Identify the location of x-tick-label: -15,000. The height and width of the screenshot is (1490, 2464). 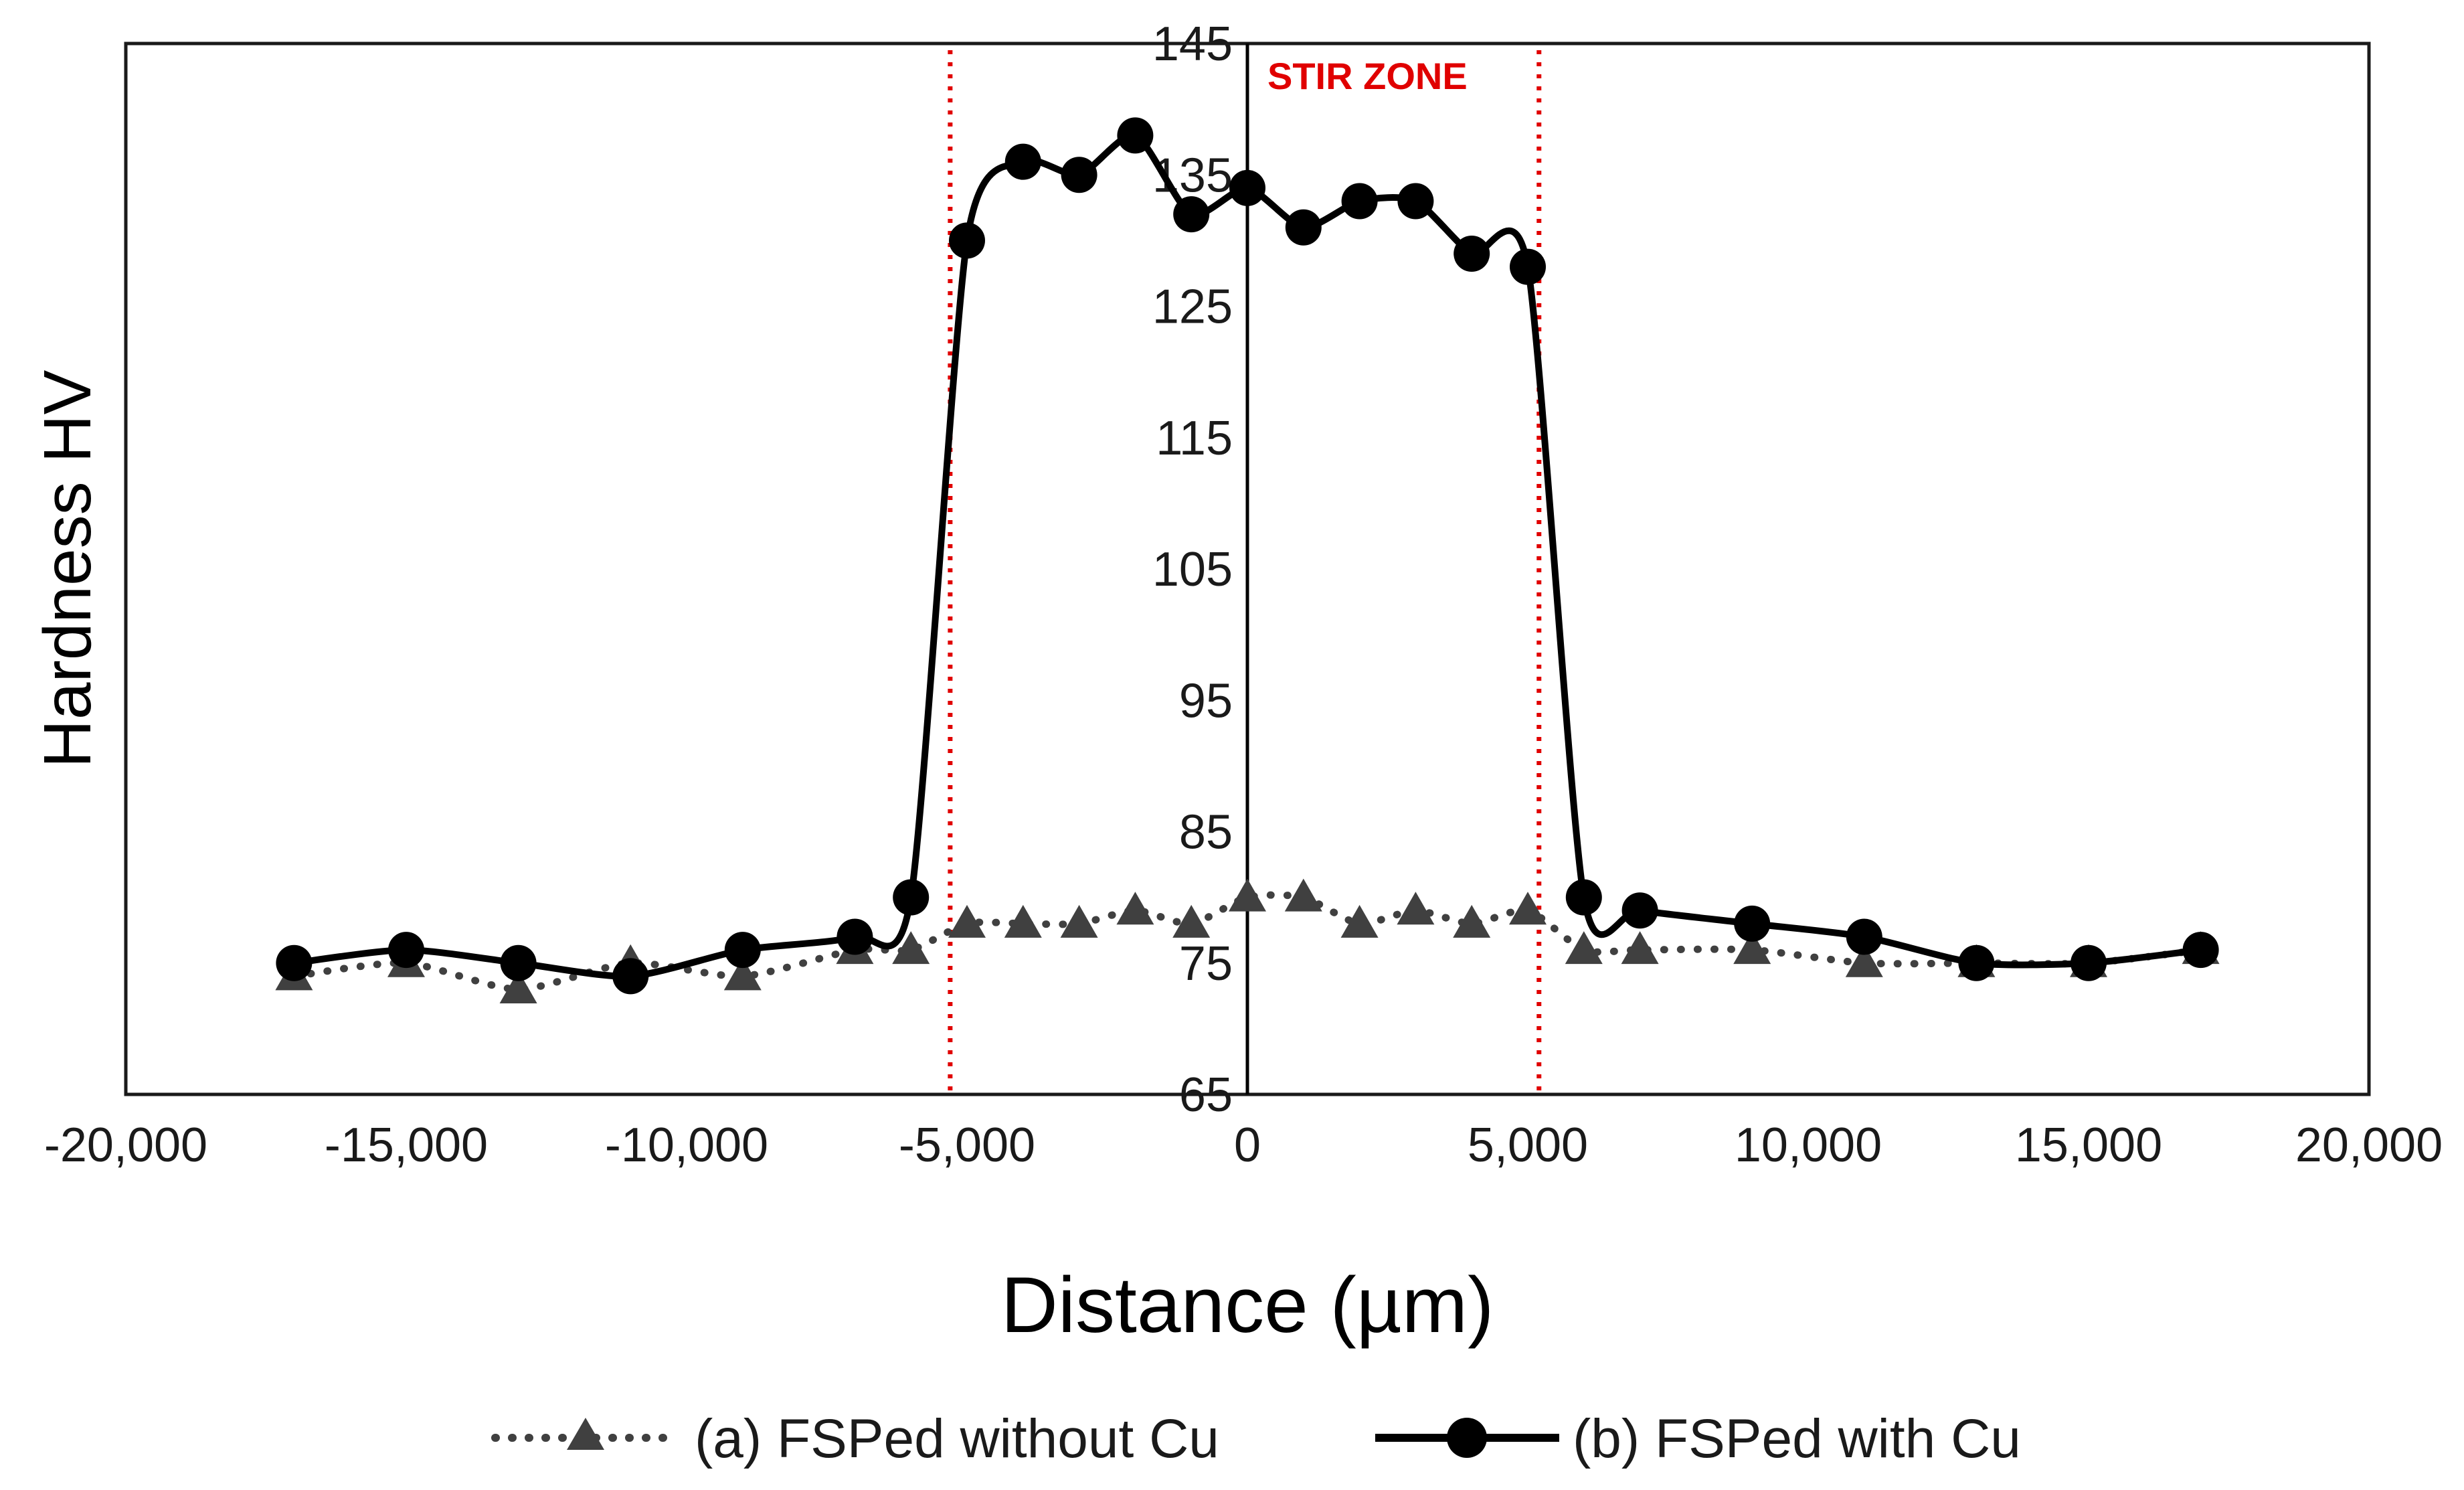
(406, 1145).